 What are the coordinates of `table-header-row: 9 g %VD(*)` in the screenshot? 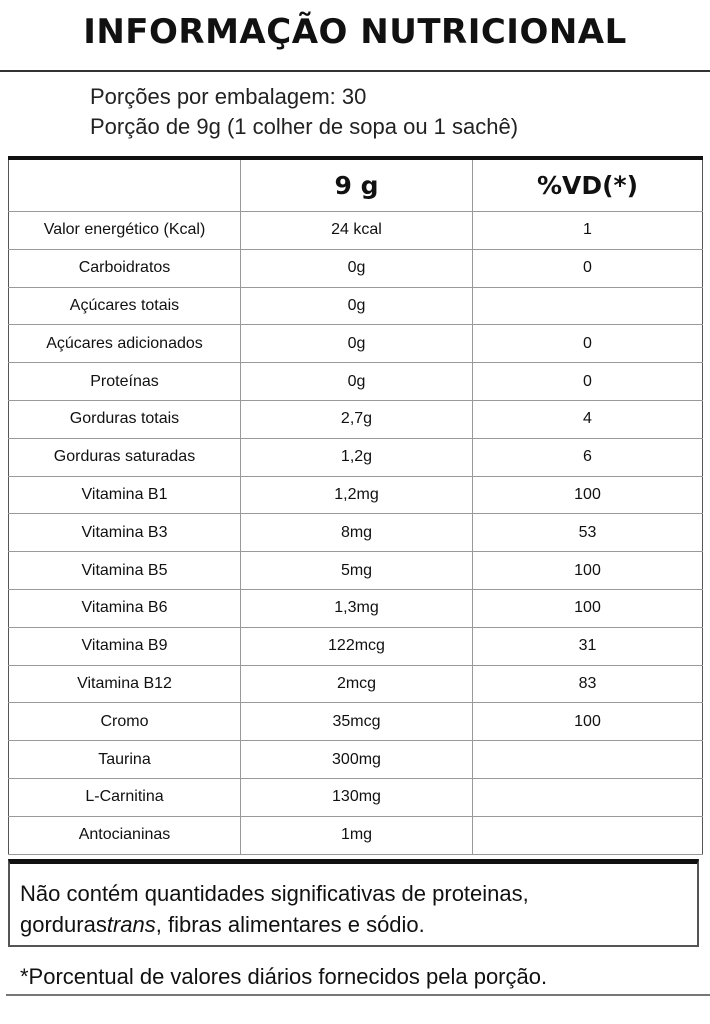 It's located at (355, 184).